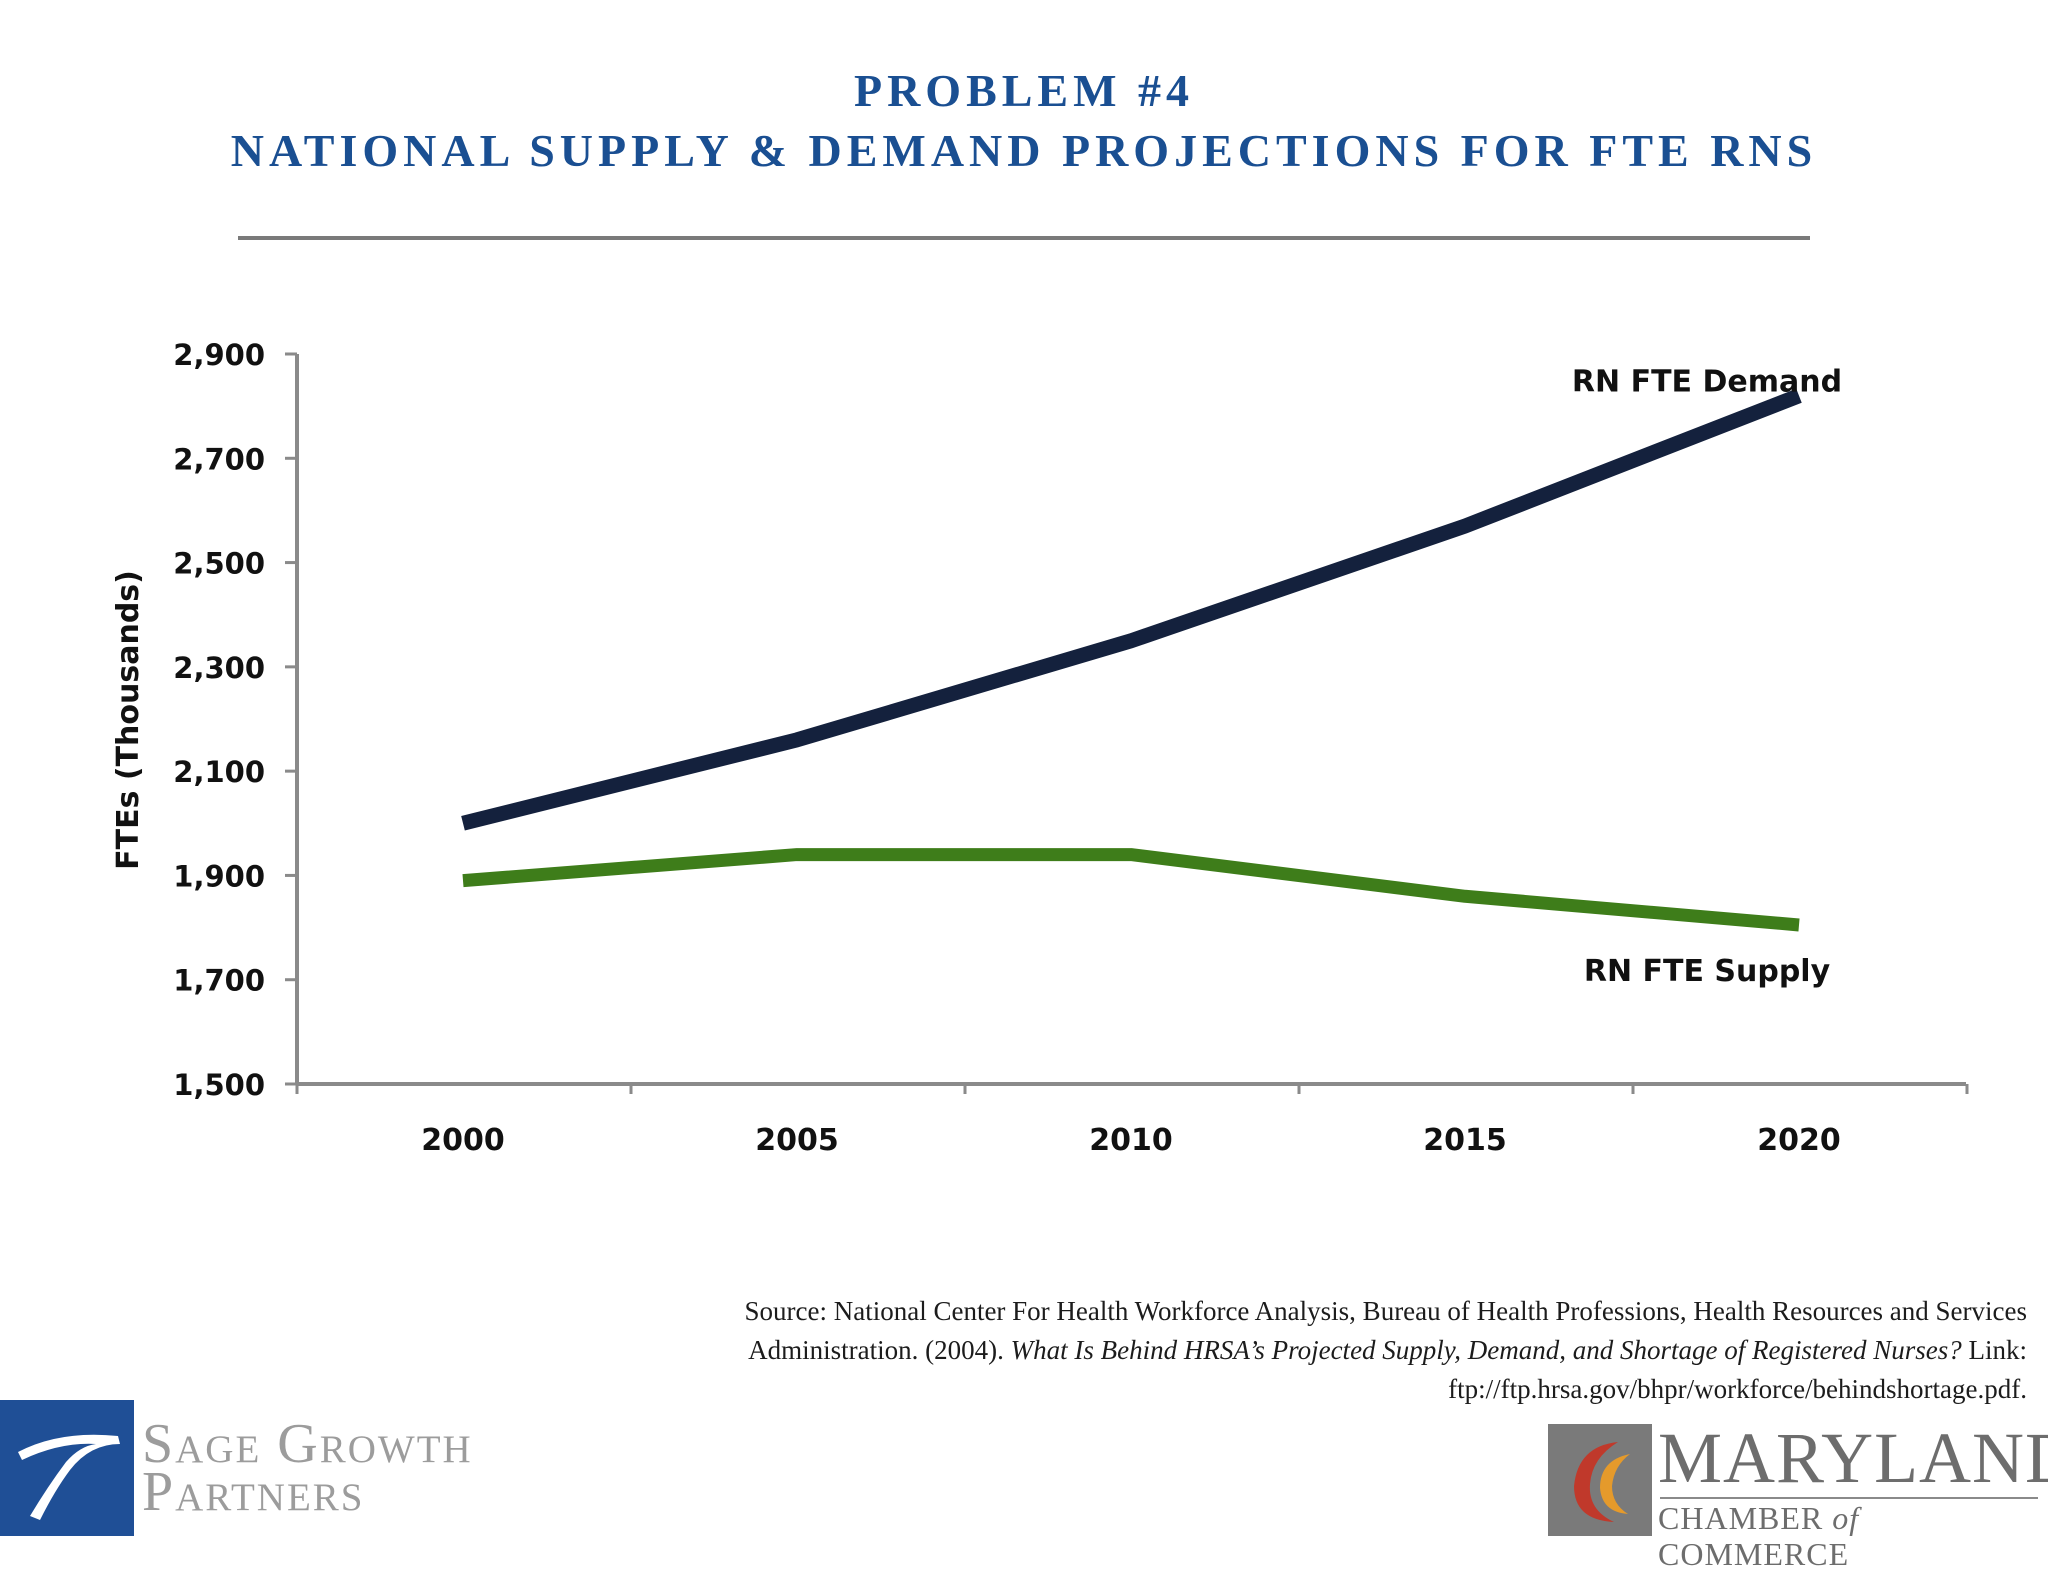 The image size is (2048, 1572). What do you see at coordinates (1131, 890) in the screenshot?
I see `supply-series-line` at bounding box center [1131, 890].